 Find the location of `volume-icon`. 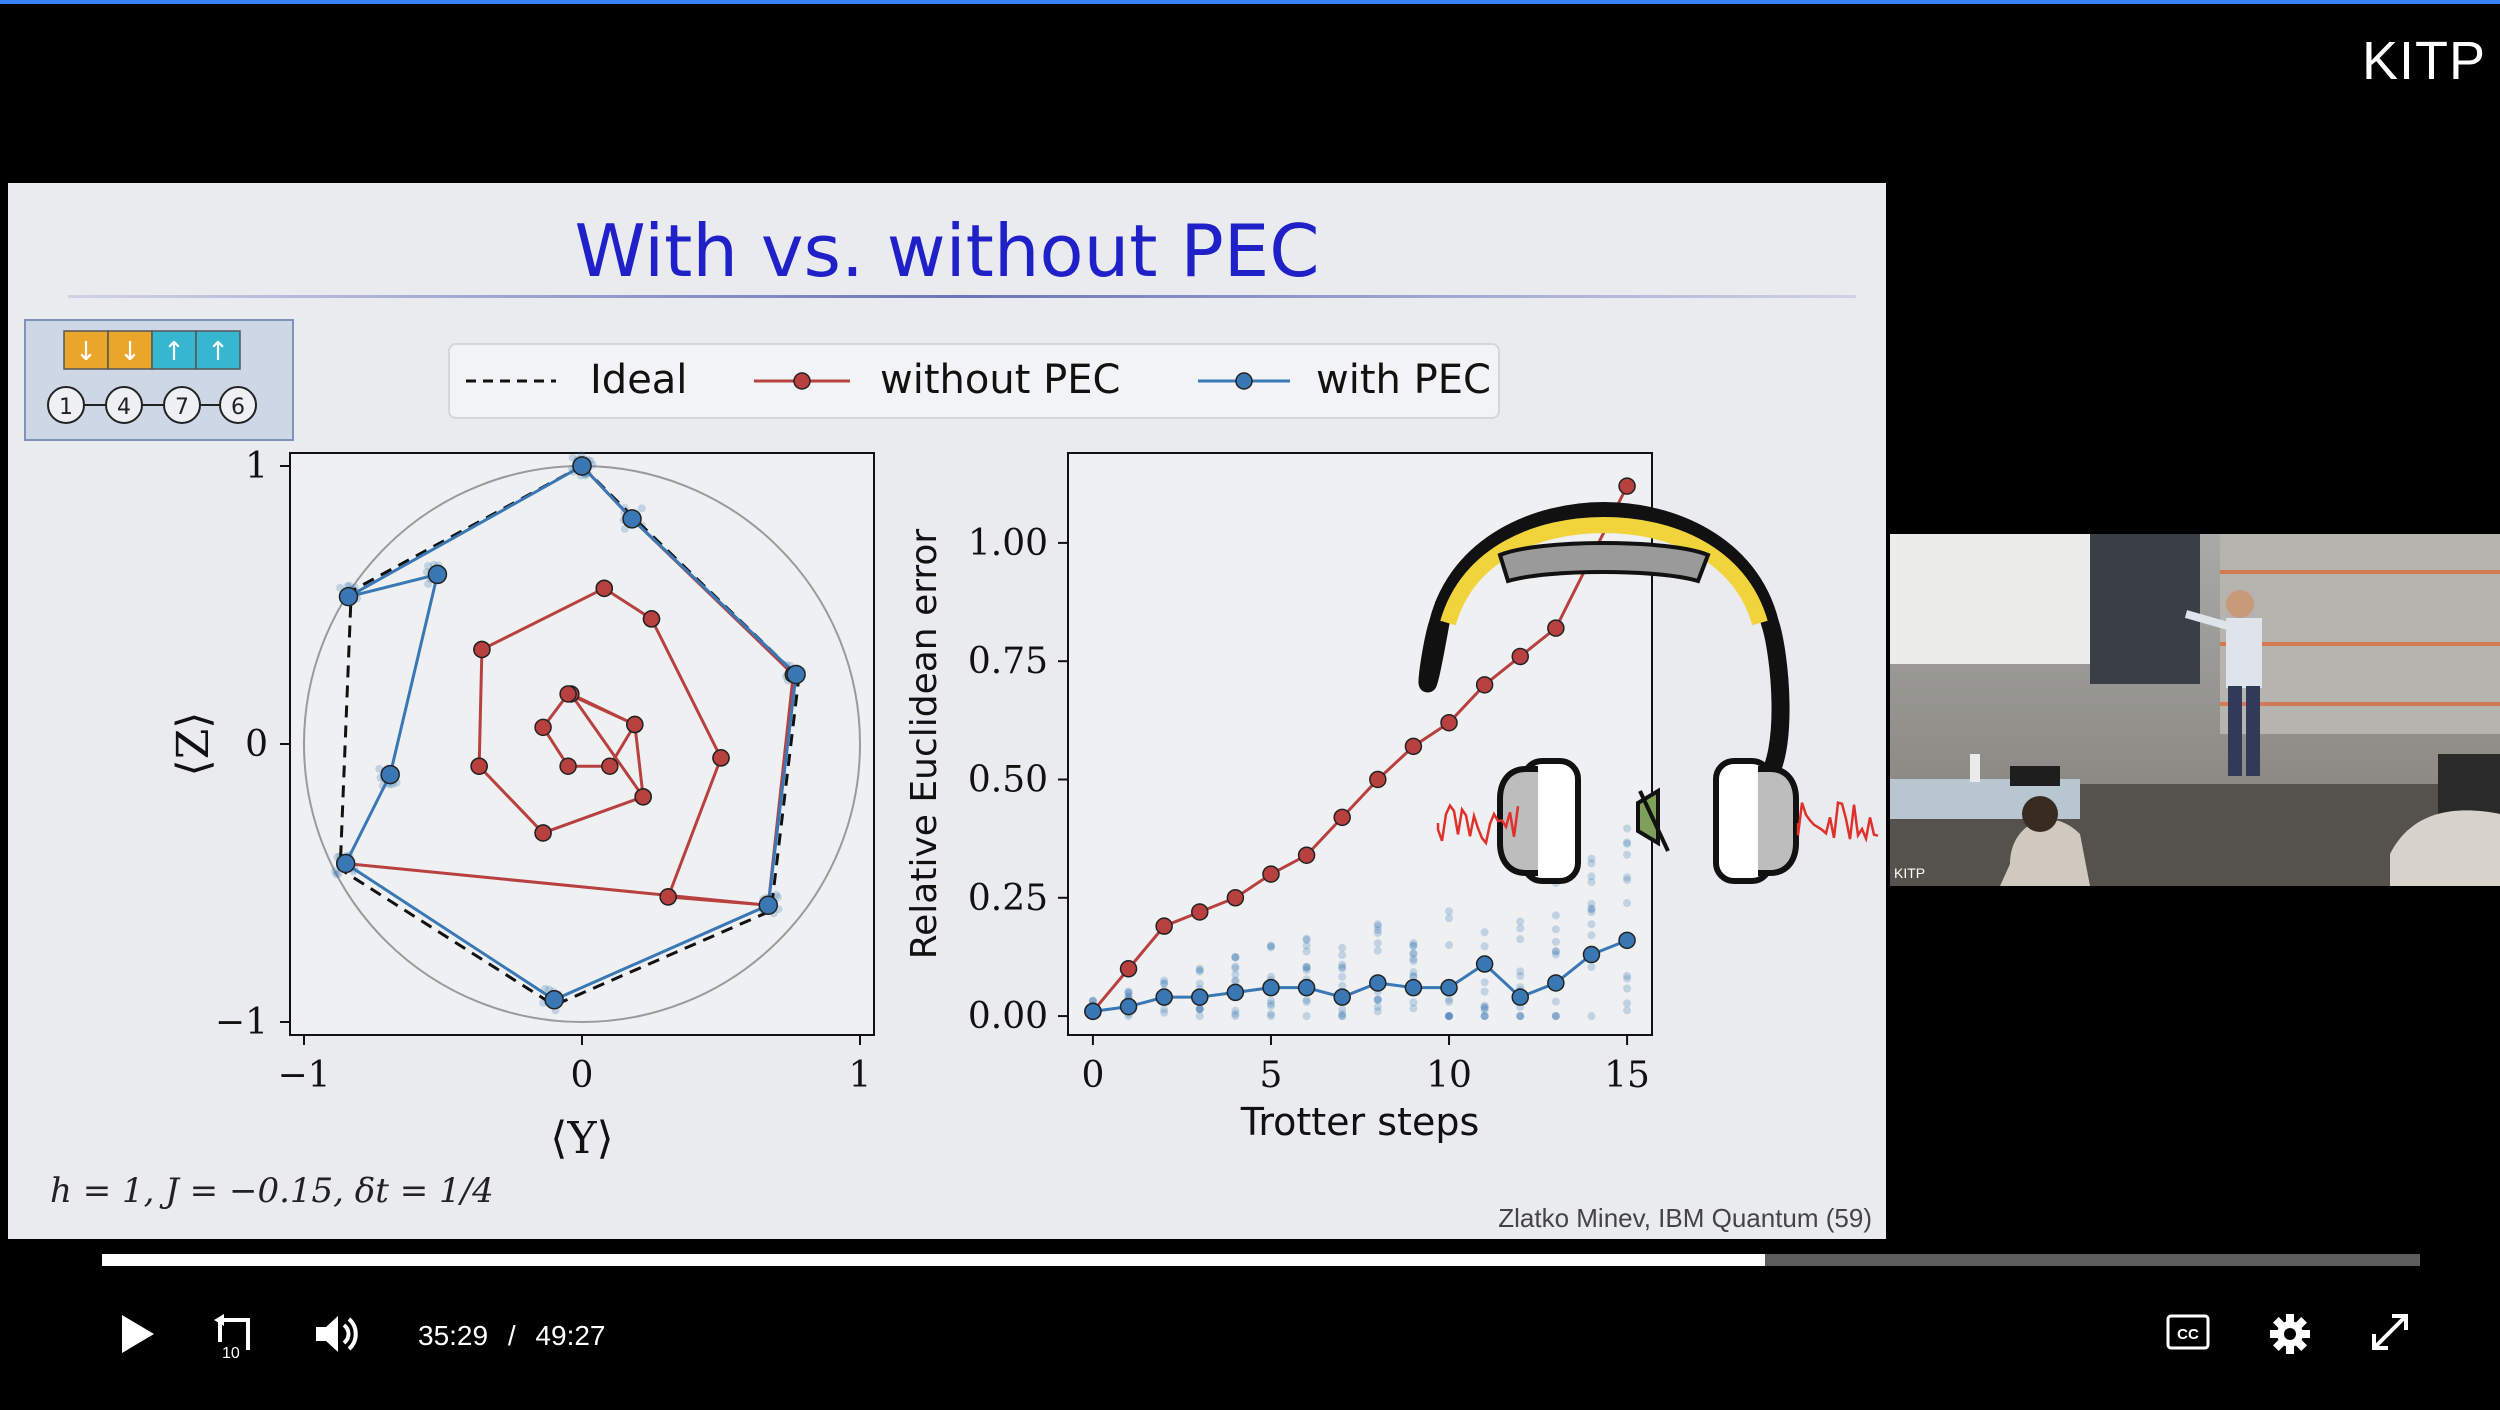

volume-icon is located at coordinates (337, 1334).